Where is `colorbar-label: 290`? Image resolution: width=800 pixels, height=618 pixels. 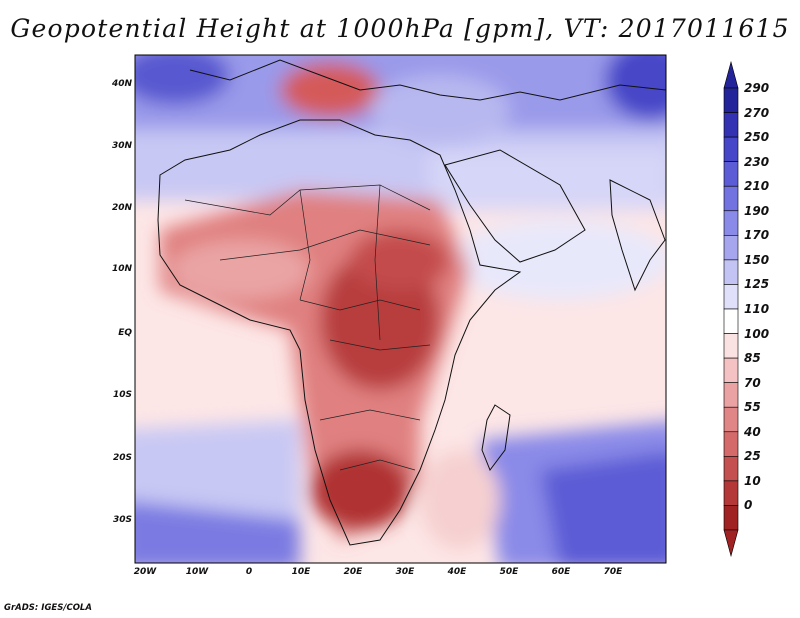
colorbar-label: 290 is located at coordinates (757, 88).